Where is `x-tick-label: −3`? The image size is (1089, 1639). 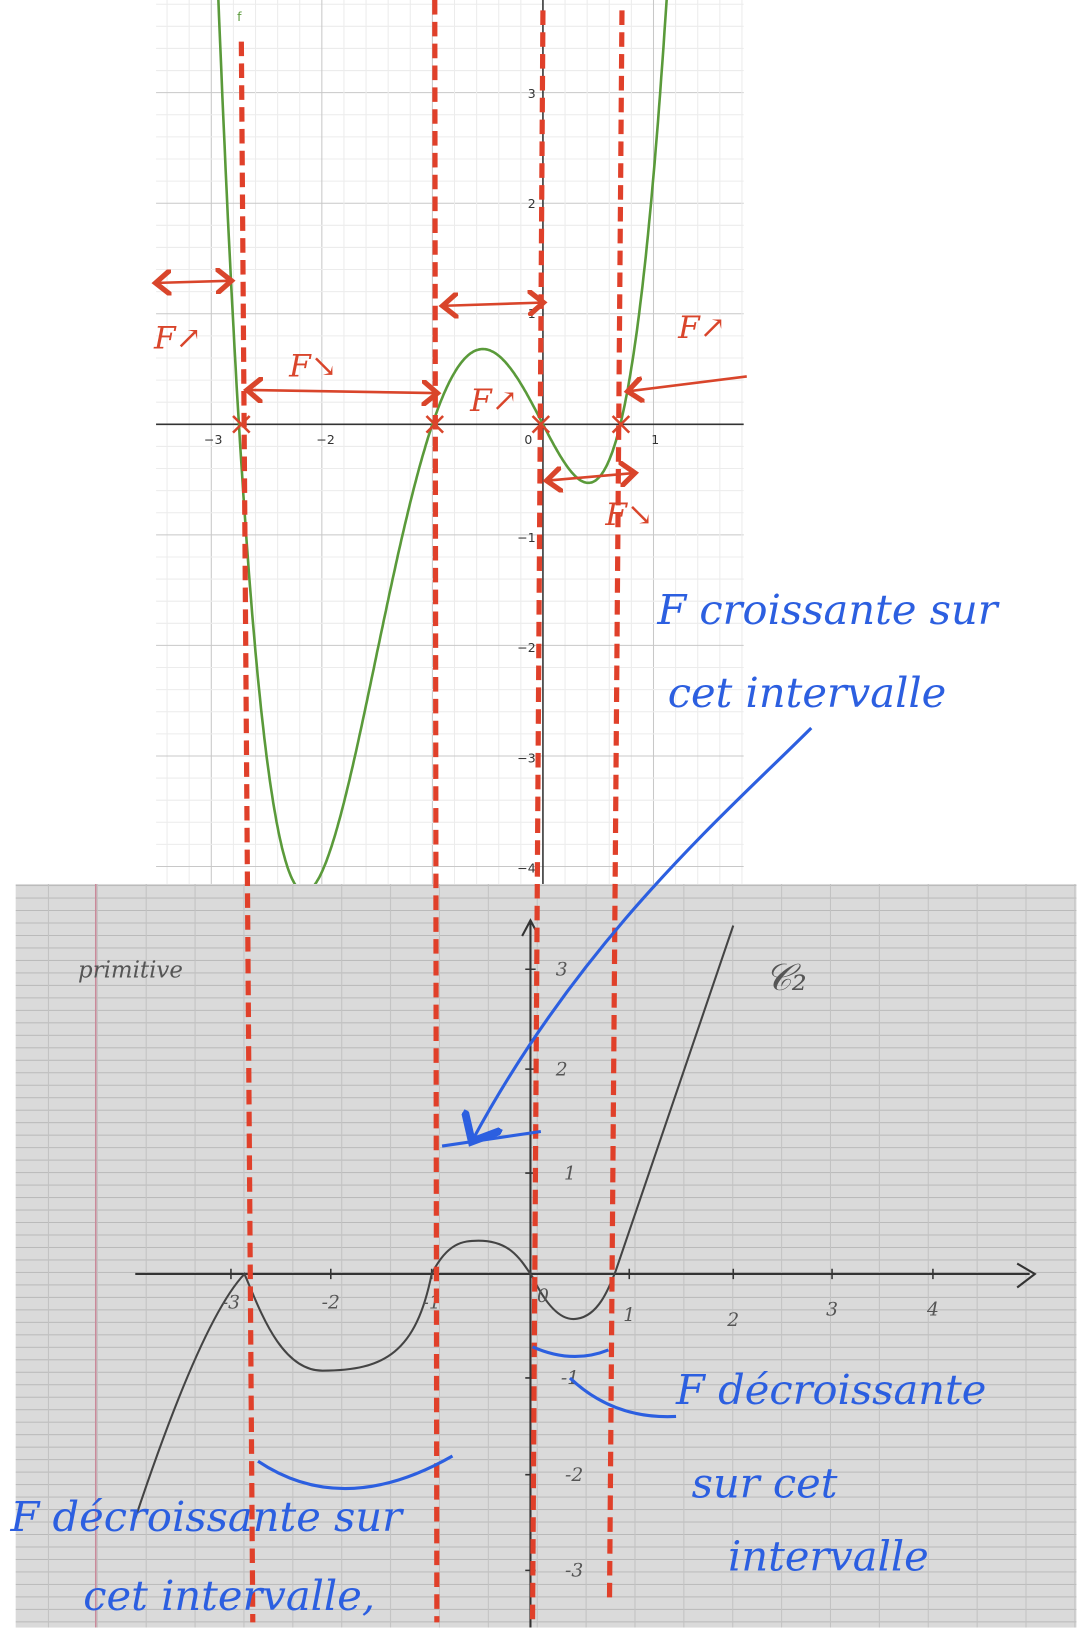 x-tick-label: −3 is located at coordinates (213, 439).